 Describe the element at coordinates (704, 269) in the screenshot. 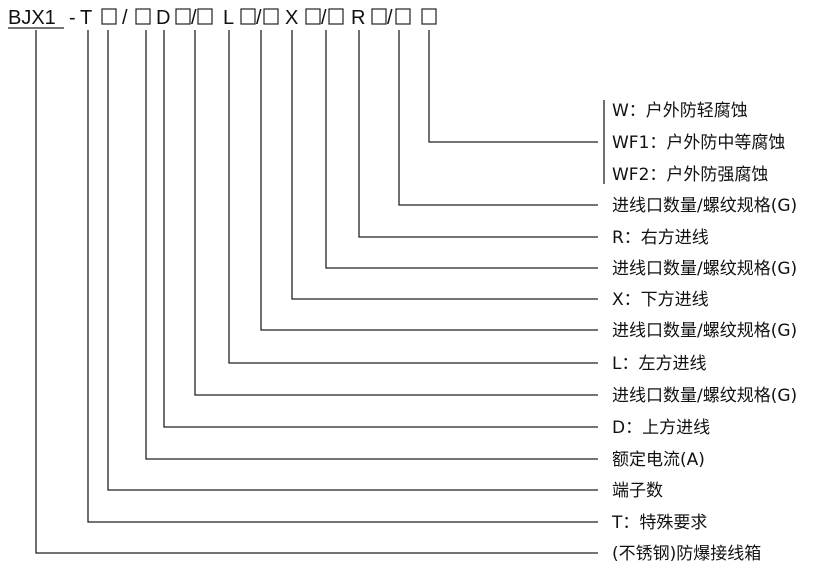

I see `label-x-inlet-spec: 进线口数量/螺纹规格(G)` at that location.